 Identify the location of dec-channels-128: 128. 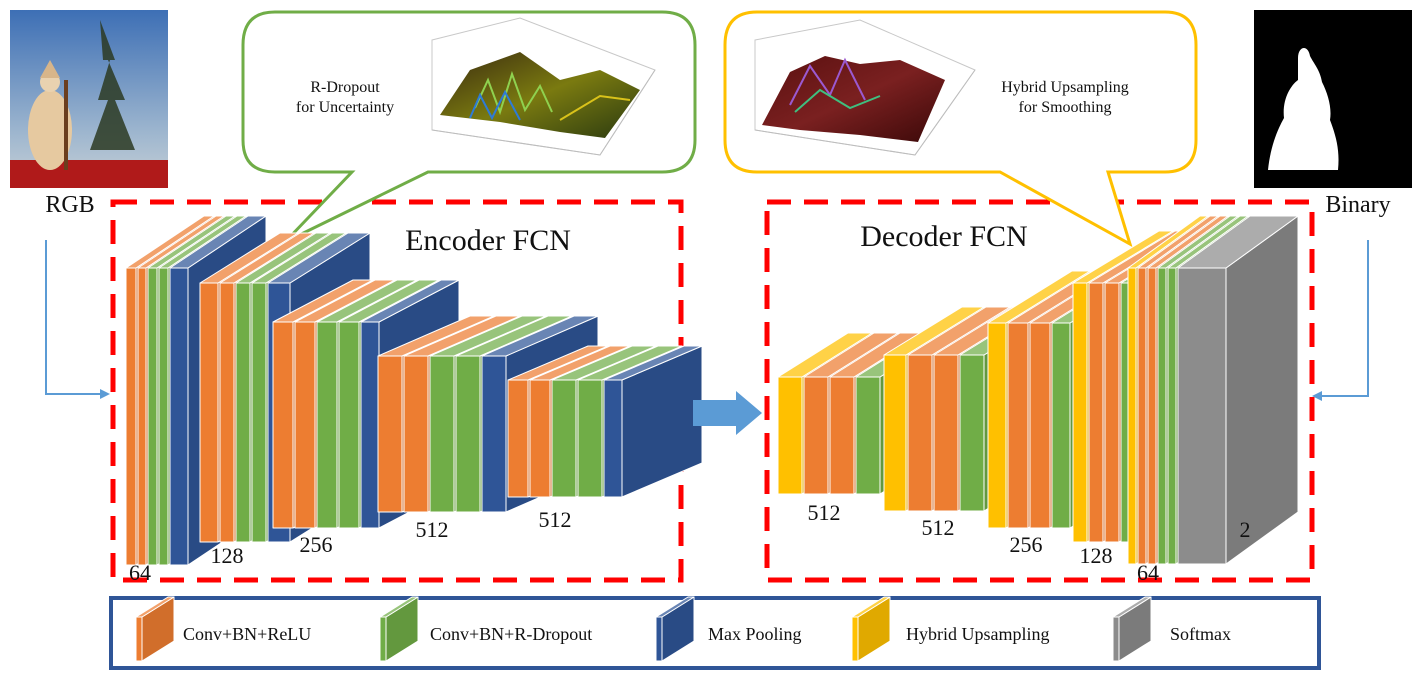
(1096, 555).